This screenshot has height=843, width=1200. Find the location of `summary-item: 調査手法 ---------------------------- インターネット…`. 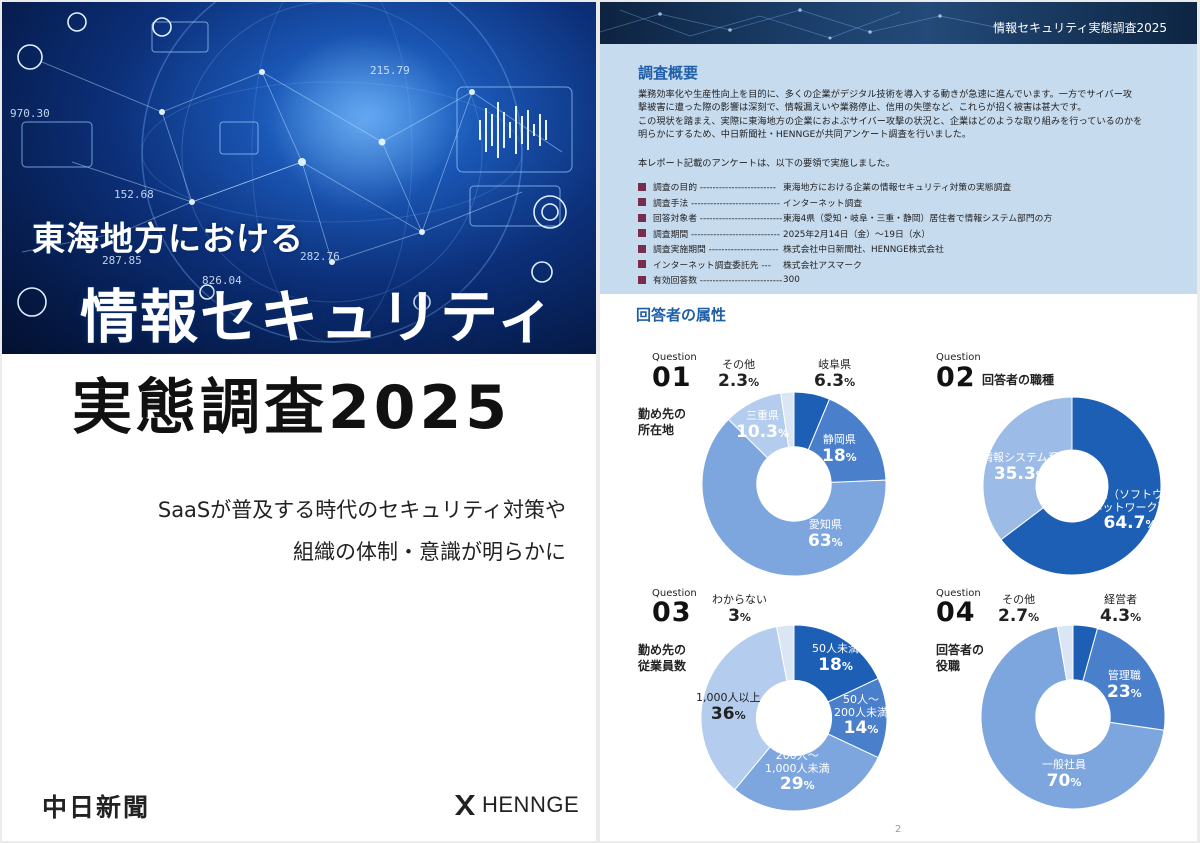

summary-item: 調査手法 ---------------------------- インターネット… is located at coordinates (845, 203).